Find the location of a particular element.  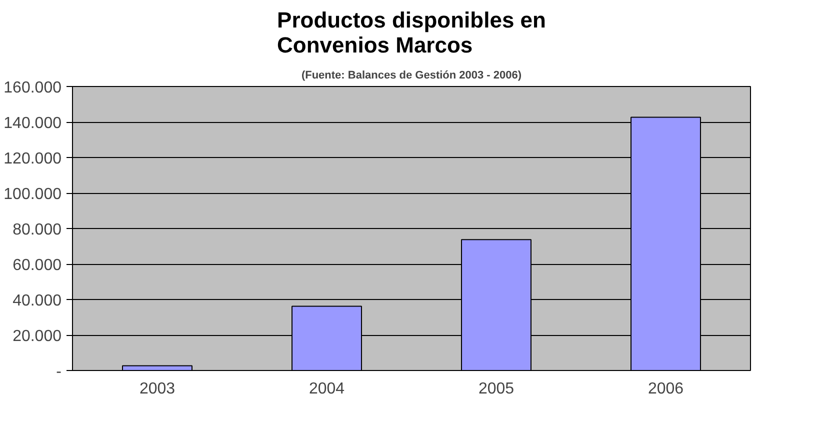

x-tick-label: 2005 is located at coordinates (496, 389).